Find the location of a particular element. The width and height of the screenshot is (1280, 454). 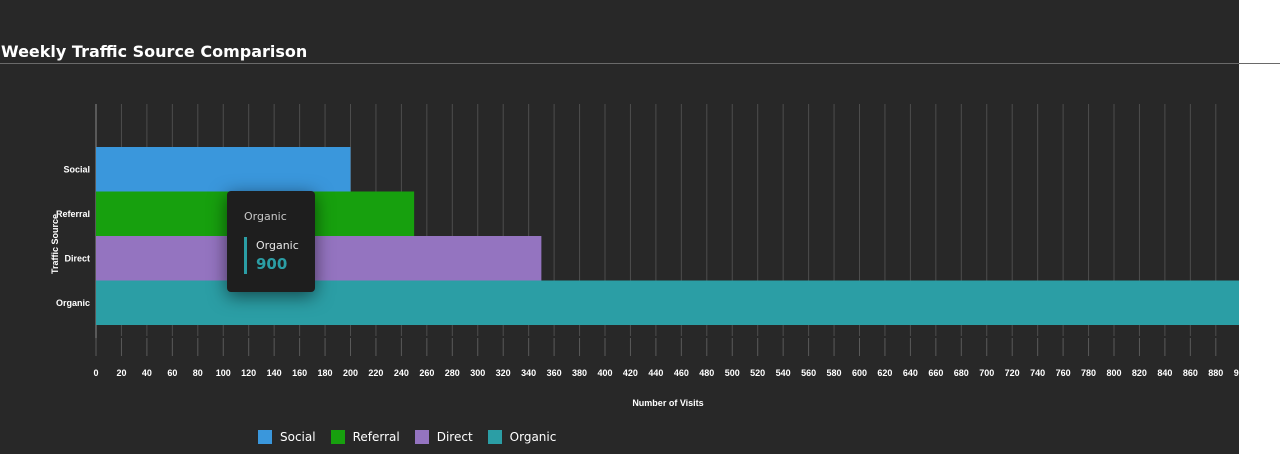

legend-label: Referral is located at coordinates (376, 437).